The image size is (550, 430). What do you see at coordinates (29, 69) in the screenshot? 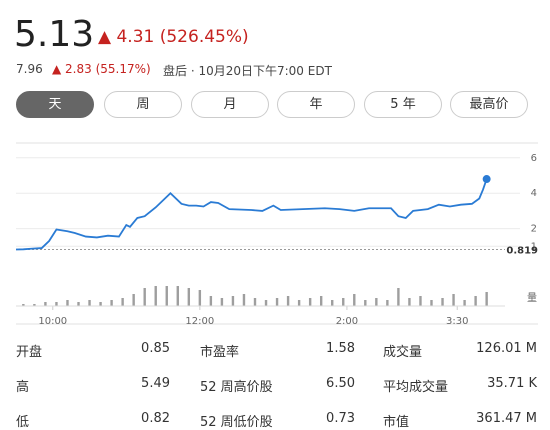
I see `after-hours-price: 7.96` at bounding box center [29, 69].